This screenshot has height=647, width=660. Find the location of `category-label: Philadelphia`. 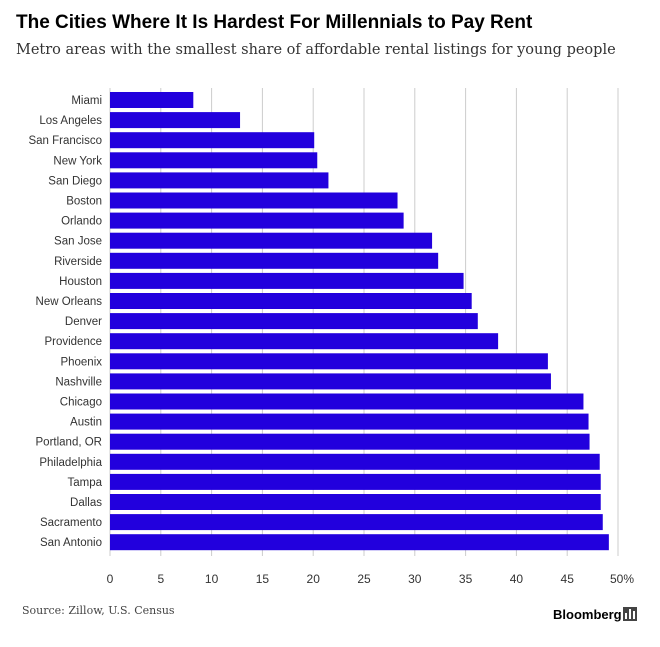

category-label: Philadelphia is located at coordinates (70, 463).